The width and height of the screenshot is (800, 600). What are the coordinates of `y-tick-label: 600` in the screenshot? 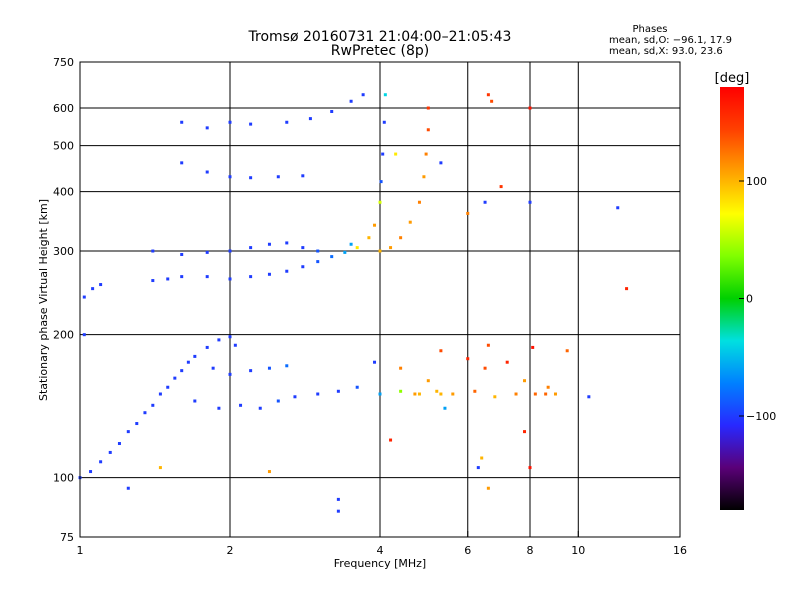 It's located at (63, 108).